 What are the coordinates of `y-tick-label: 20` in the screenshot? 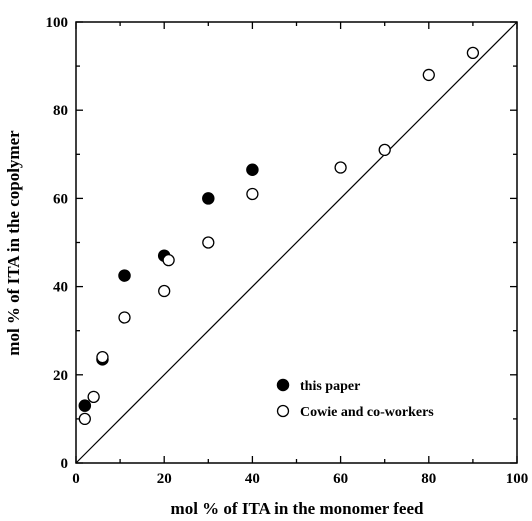 It's located at (60, 376).